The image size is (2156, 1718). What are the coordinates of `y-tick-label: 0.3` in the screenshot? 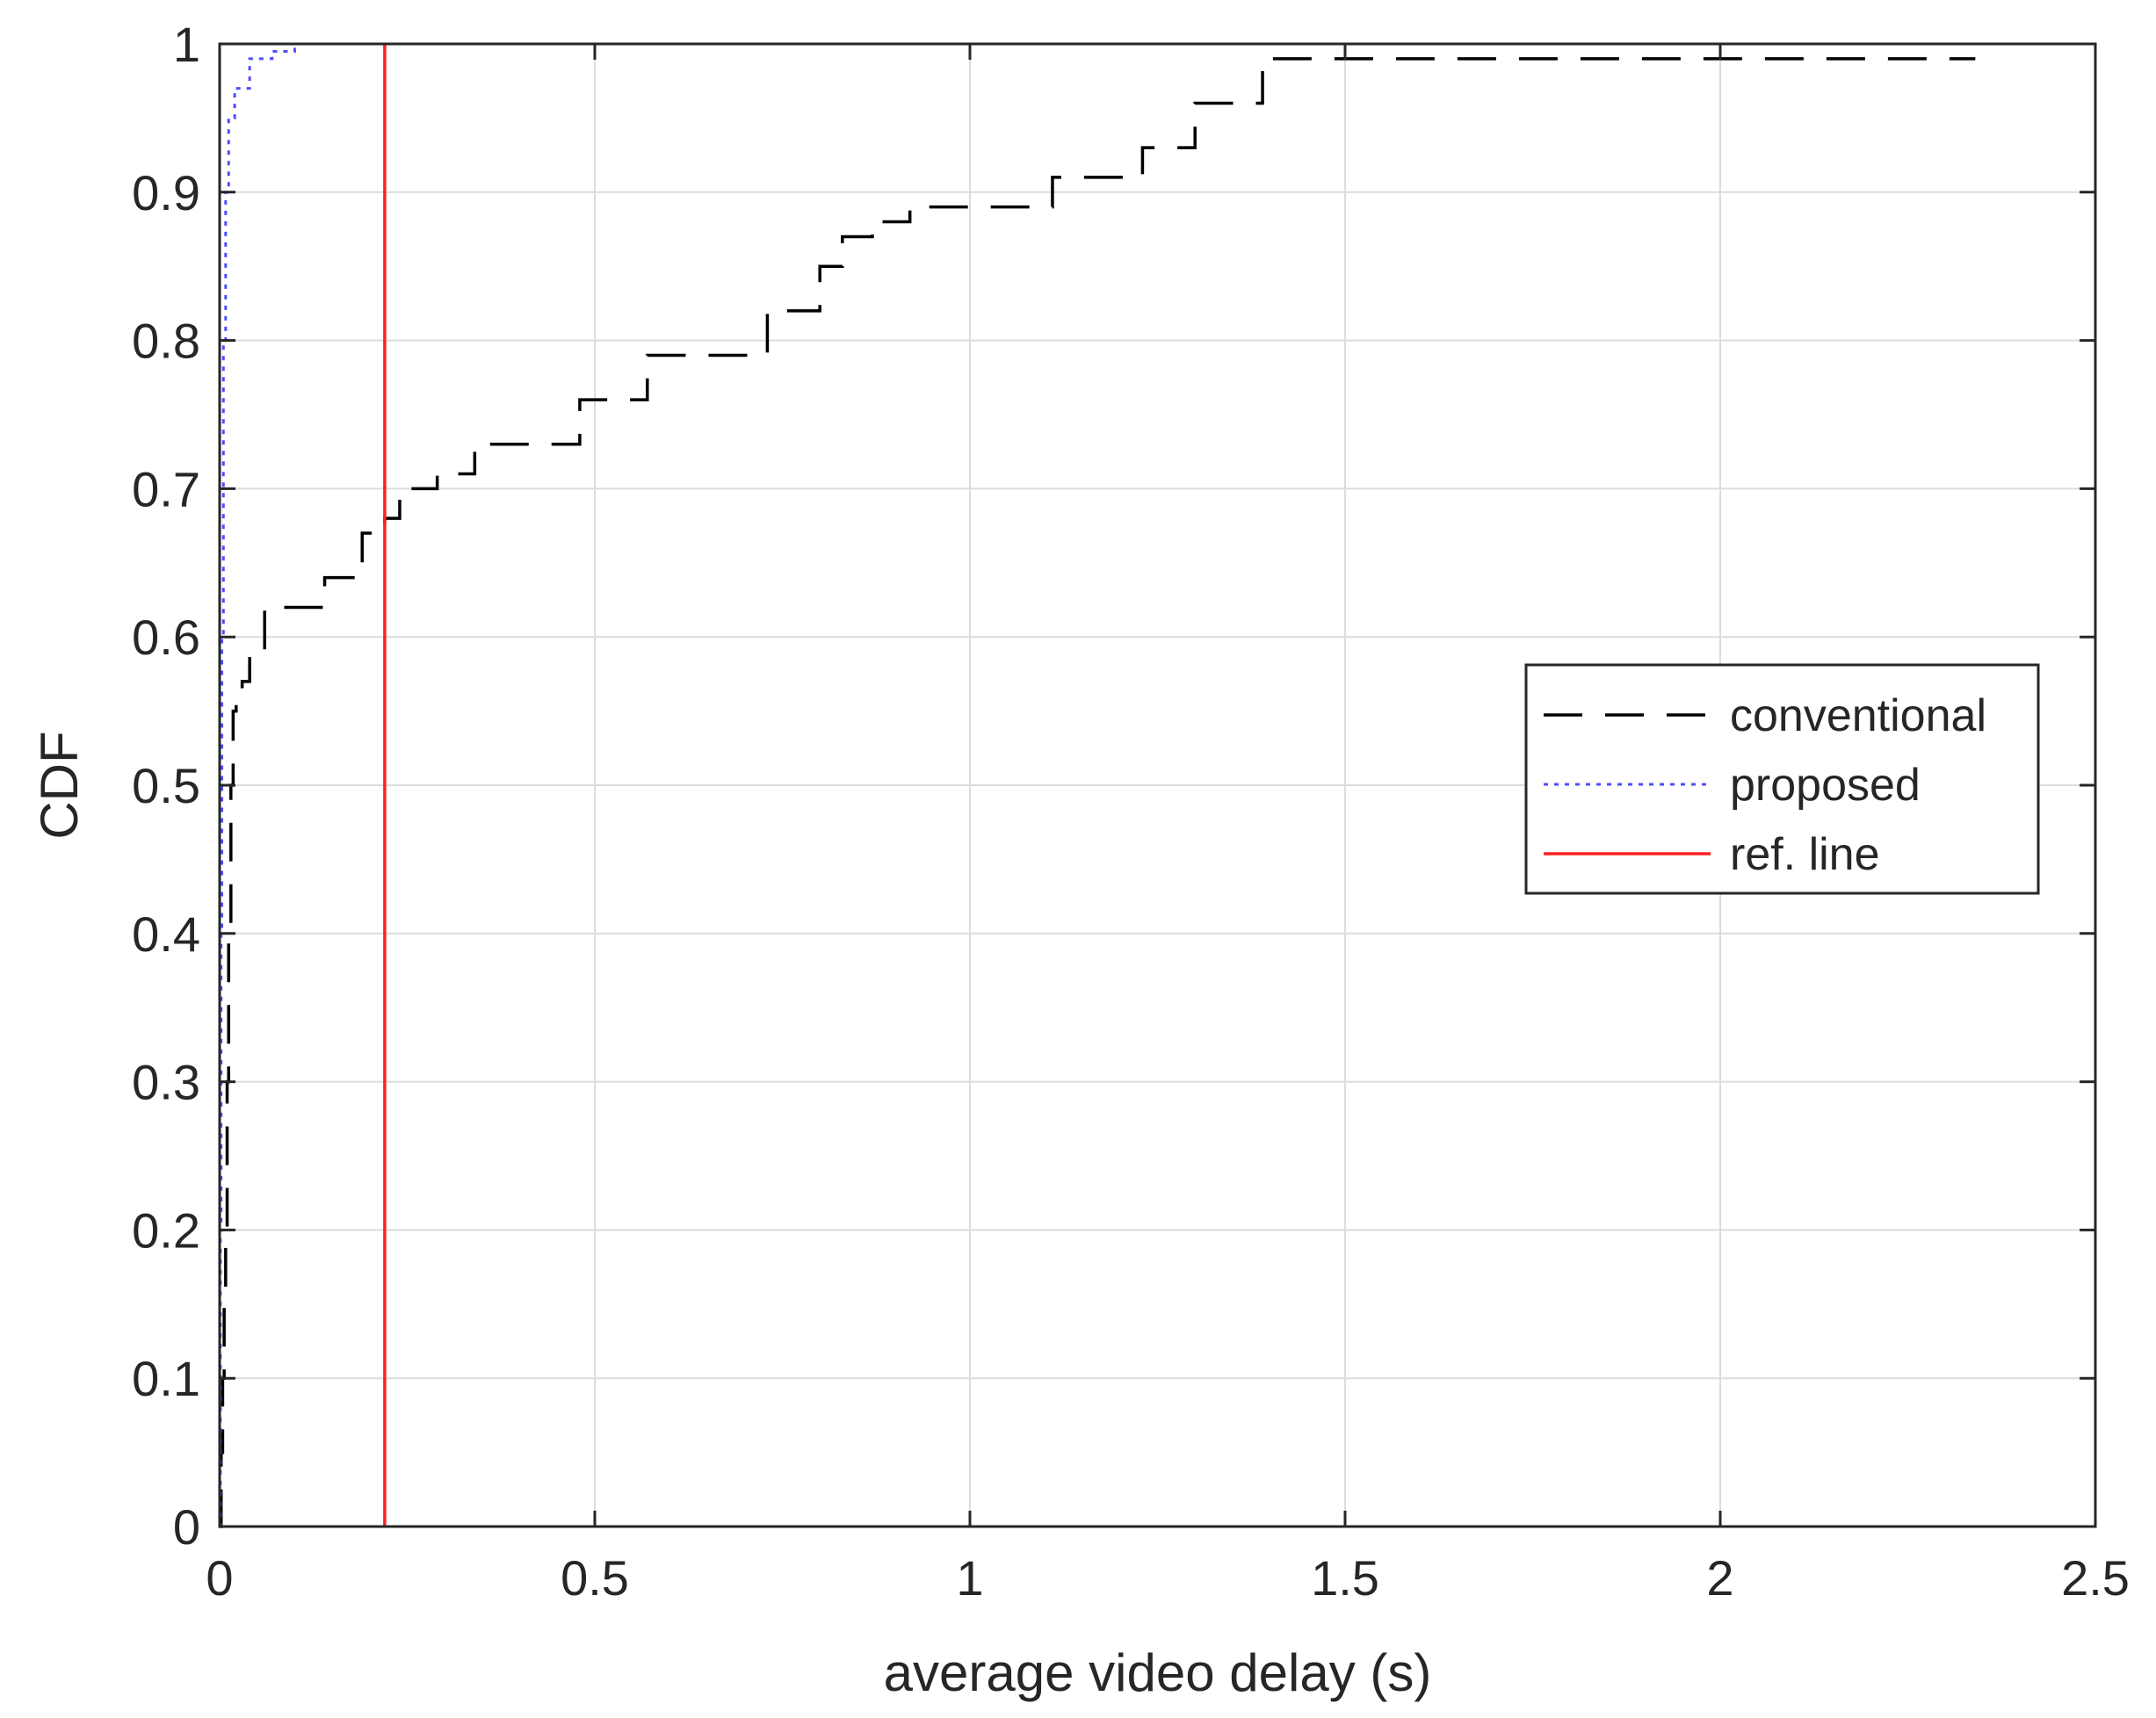 It's located at (166, 1082).